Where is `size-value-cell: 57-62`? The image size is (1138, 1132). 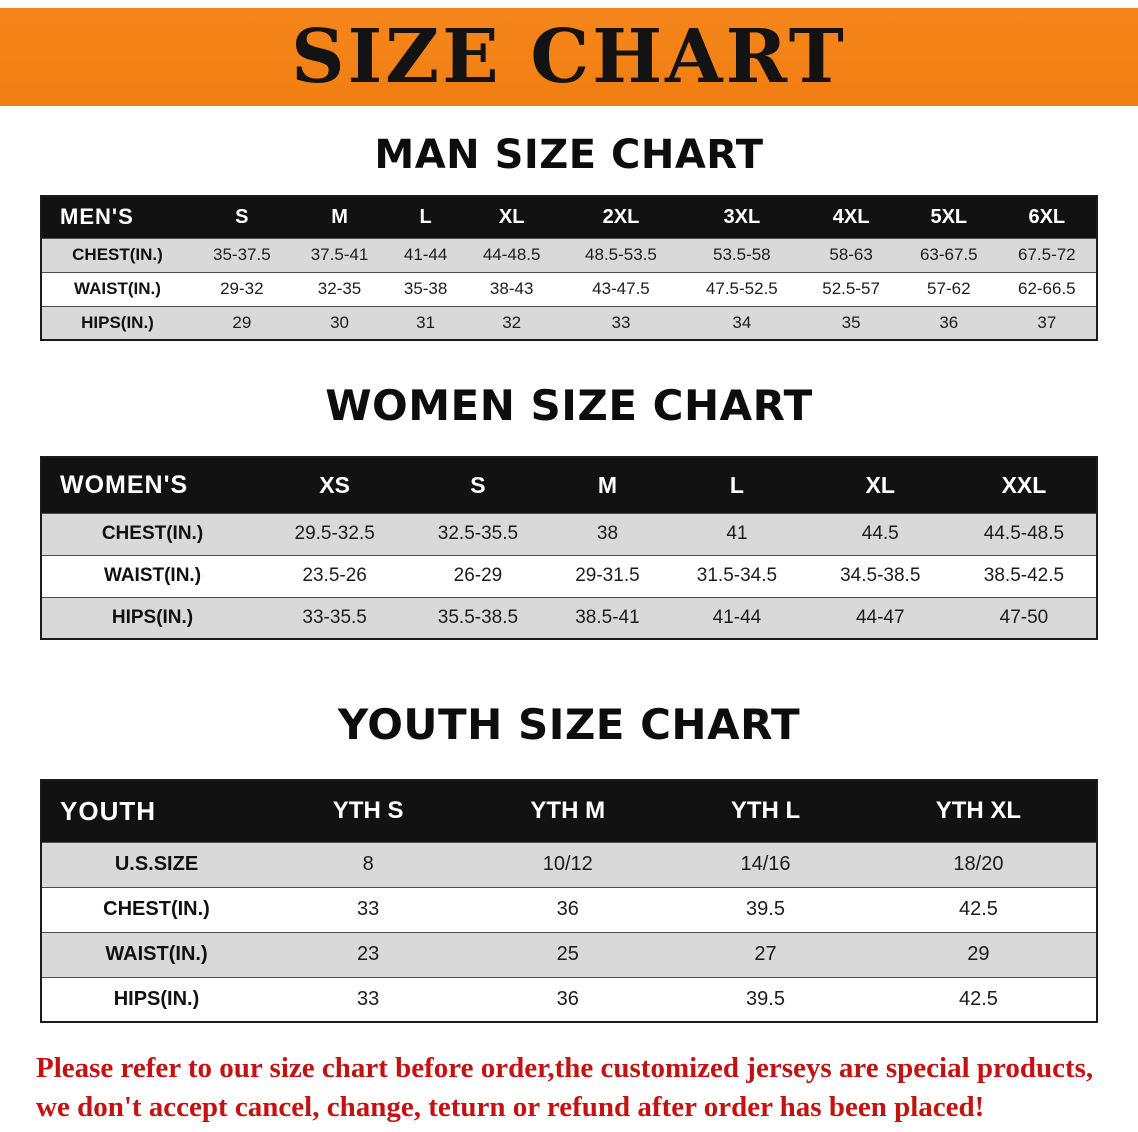 size-value-cell: 57-62 is located at coordinates (949, 288).